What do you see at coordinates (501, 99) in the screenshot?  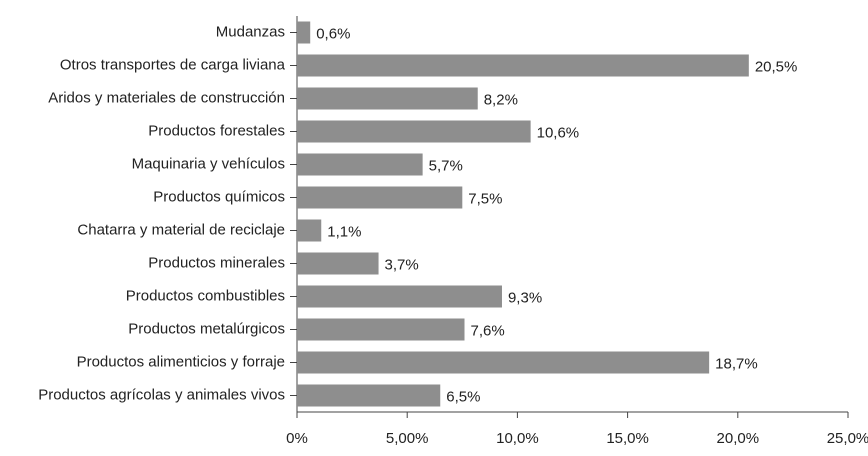 I see `value-label: 8,2%` at bounding box center [501, 99].